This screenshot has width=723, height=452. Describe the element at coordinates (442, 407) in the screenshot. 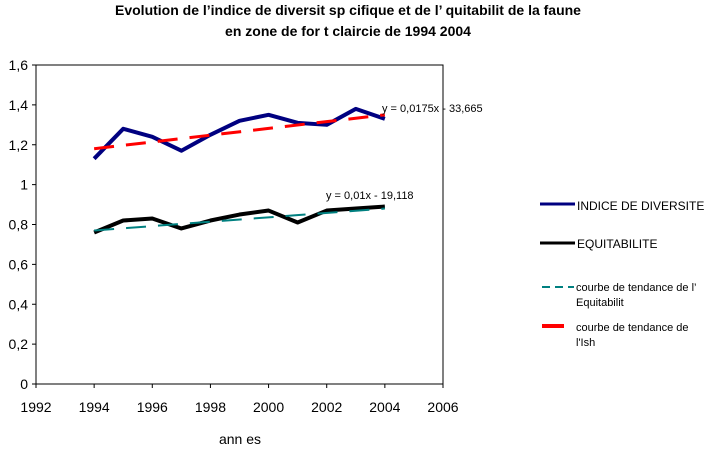

I see `x-tick-label: 2006` at that location.